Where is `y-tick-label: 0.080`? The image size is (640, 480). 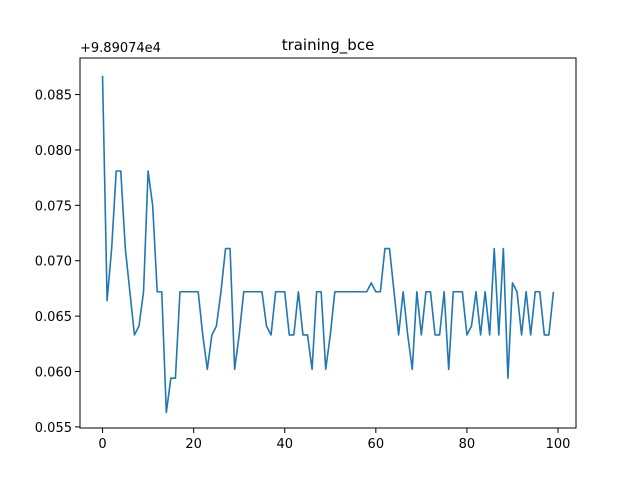 y-tick-label: 0.080 is located at coordinates (53, 151).